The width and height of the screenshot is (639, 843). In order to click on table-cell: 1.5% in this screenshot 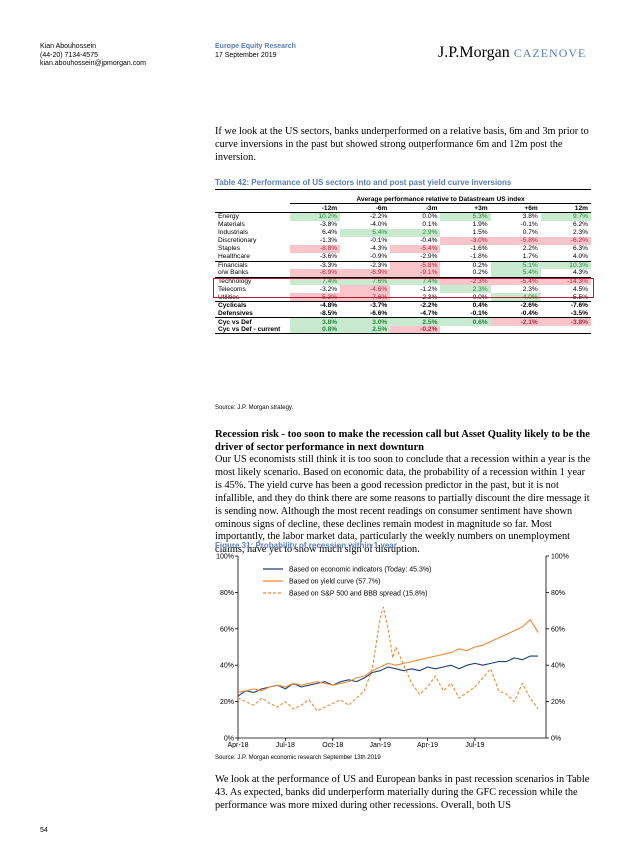, I will do `click(480, 233)`.